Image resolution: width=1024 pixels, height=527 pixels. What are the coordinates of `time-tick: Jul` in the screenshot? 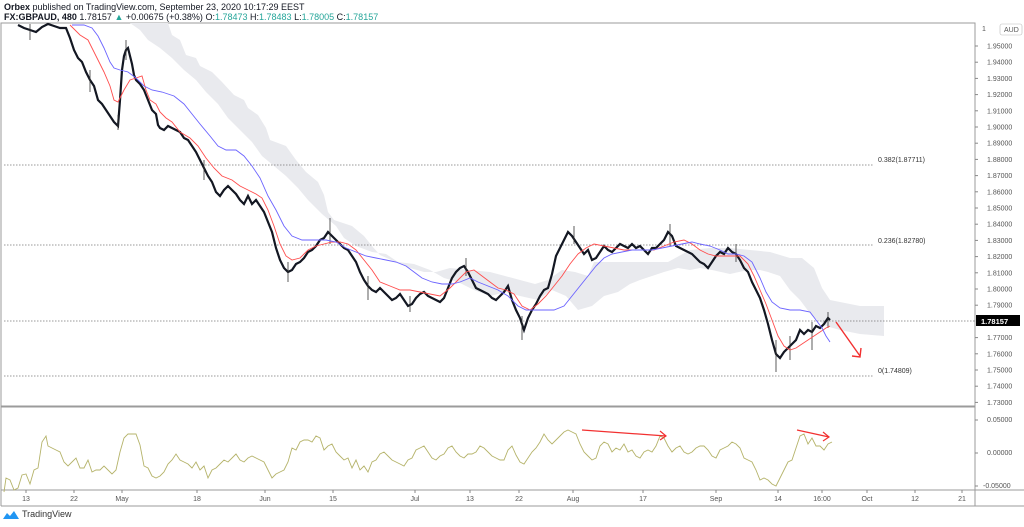 It's located at (415, 499).